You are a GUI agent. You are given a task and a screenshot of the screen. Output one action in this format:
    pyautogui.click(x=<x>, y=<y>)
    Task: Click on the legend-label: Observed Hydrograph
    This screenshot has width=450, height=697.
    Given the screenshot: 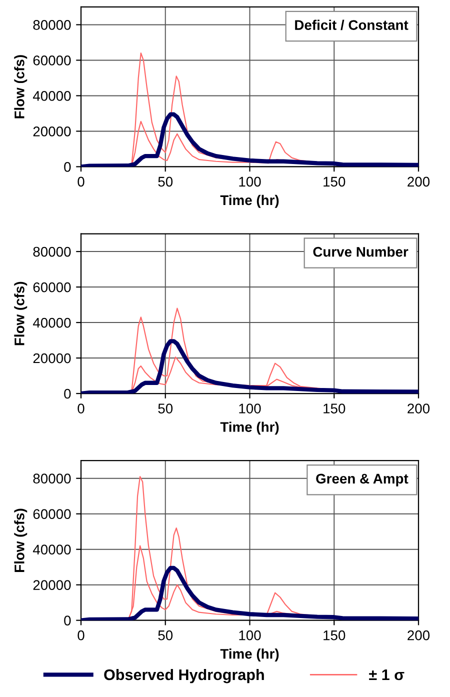 What is the action you would take?
    pyautogui.click(x=184, y=676)
    